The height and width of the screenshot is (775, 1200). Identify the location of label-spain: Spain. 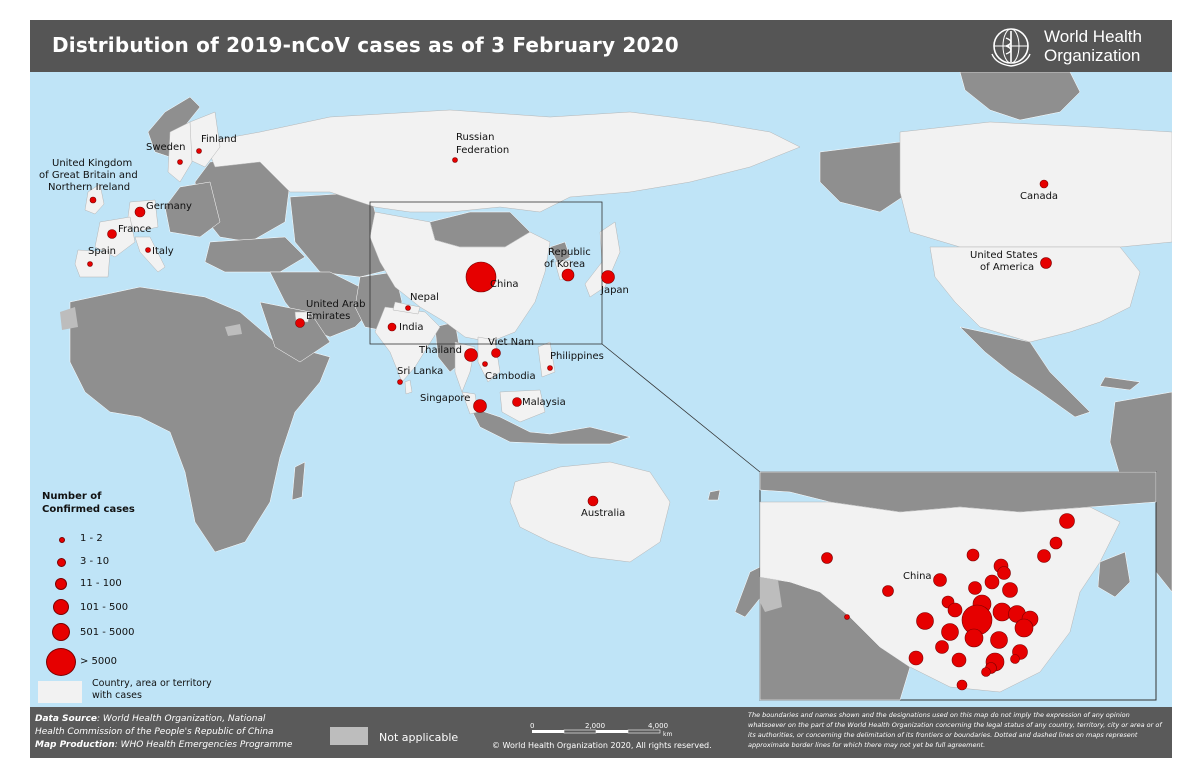
(102, 251).